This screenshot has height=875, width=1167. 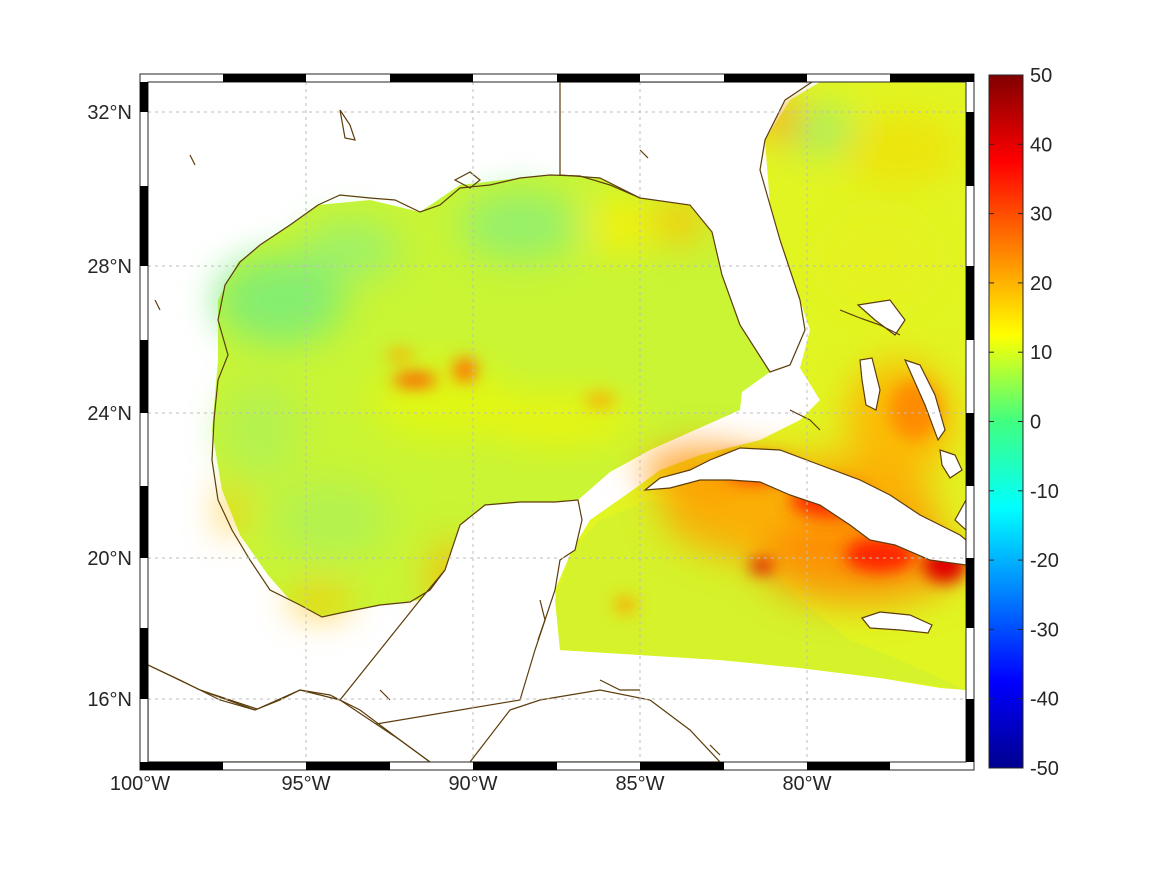 I want to click on colorbar-tick-label: -20, so click(x=1044, y=561).